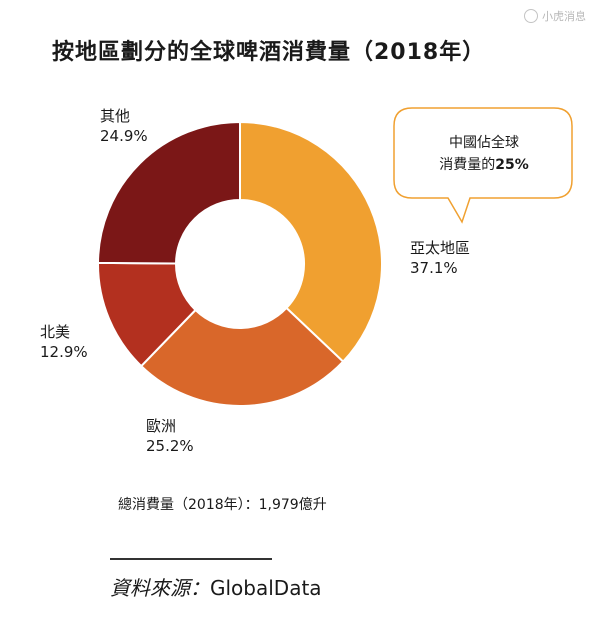  What do you see at coordinates (191, 559) in the screenshot?
I see `source-divider` at bounding box center [191, 559].